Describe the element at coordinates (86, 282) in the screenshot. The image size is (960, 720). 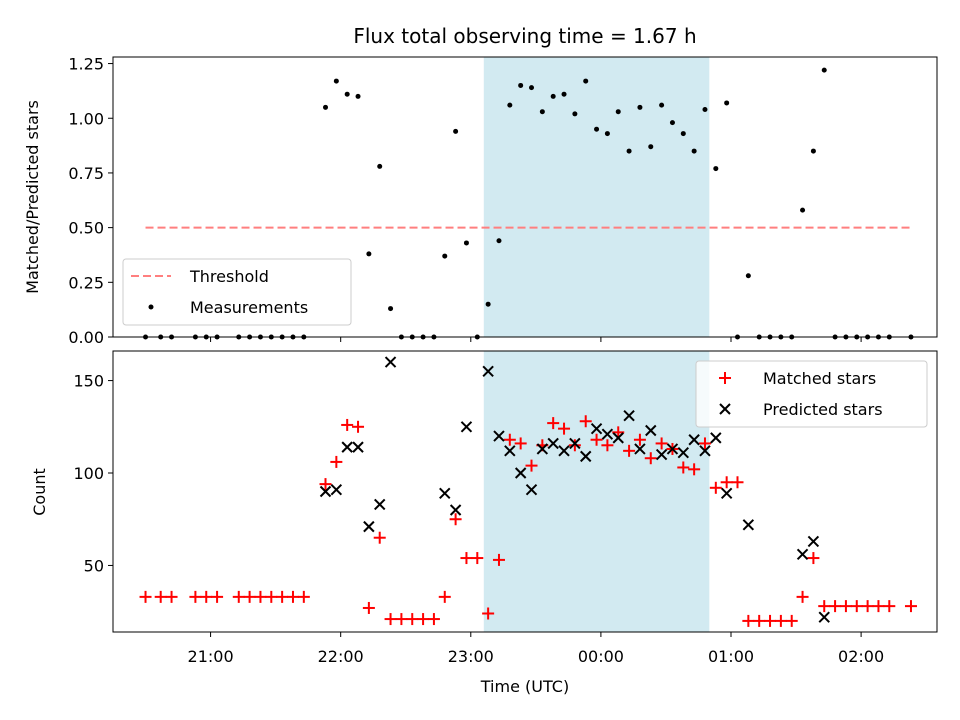
I see `top-y-tick-label: 0.25` at that location.